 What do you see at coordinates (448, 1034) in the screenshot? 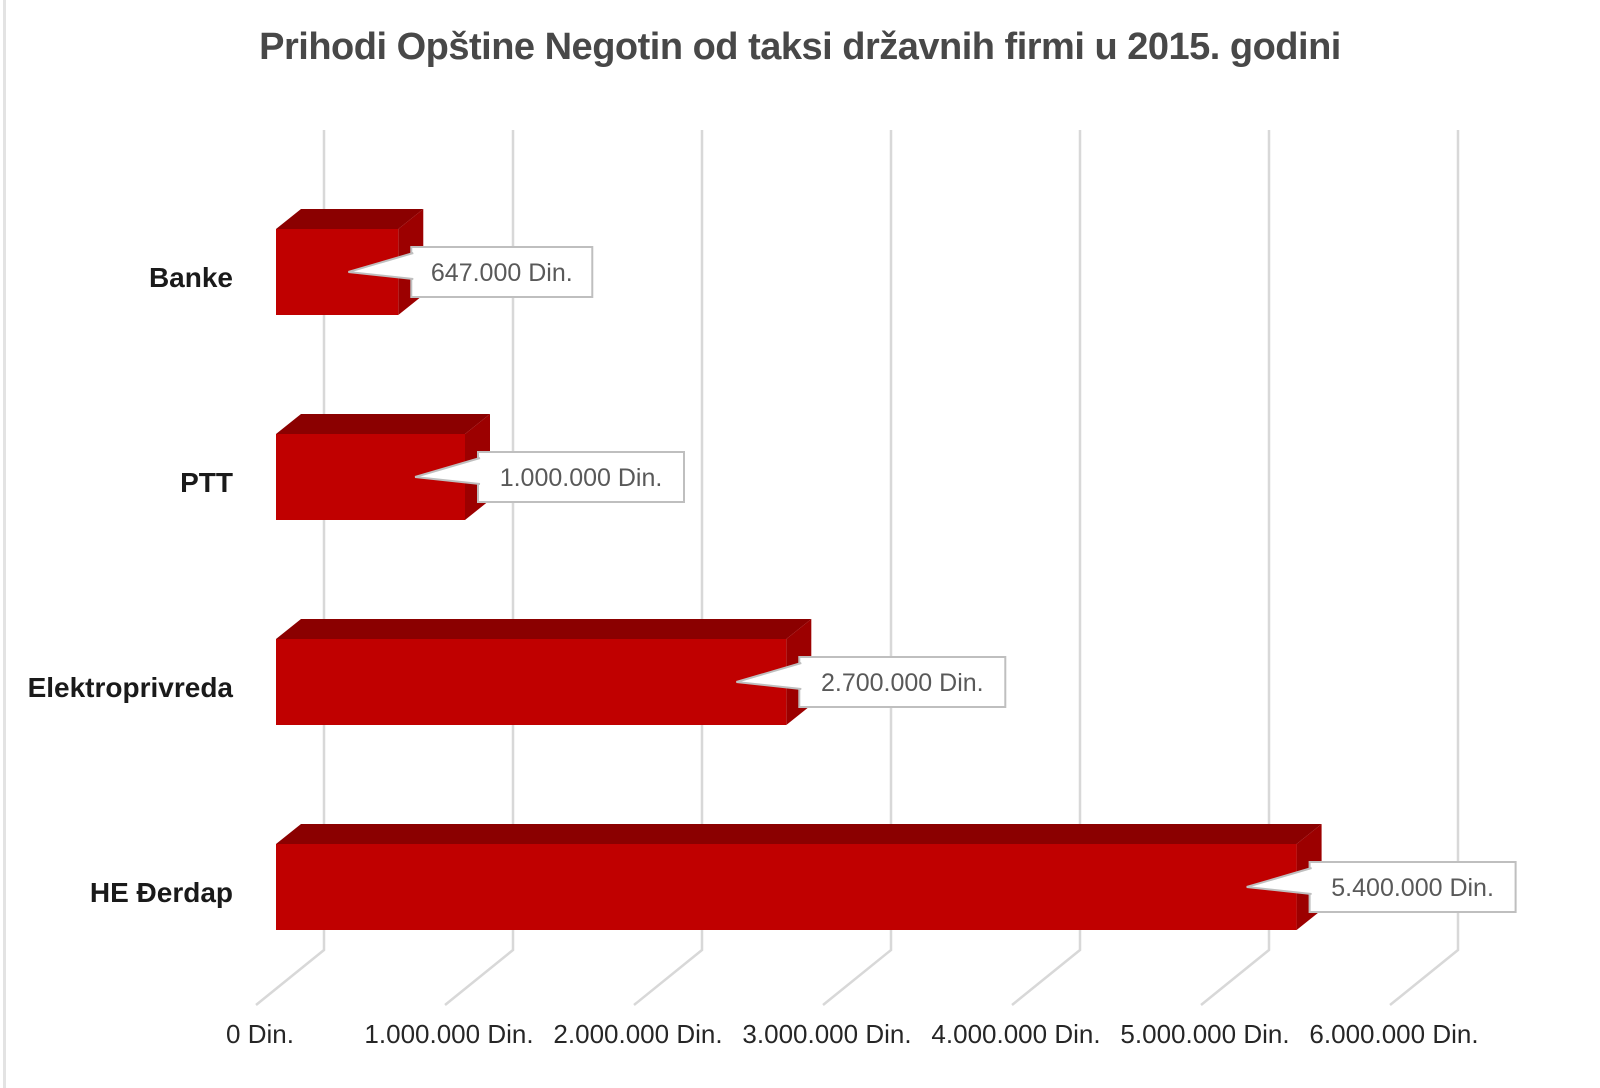
I see `x-axis-tick-label: 1.000.000 Din.` at bounding box center [448, 1034].